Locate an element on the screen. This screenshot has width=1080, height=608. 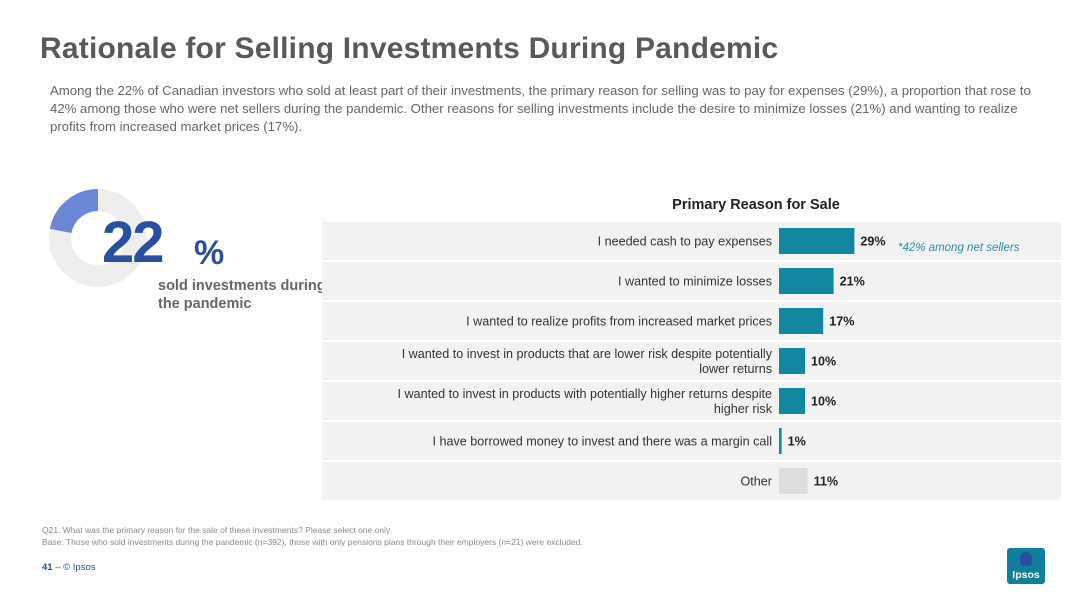
page-footer: 41 – © Ipsos is located at coordinates (69, 567).